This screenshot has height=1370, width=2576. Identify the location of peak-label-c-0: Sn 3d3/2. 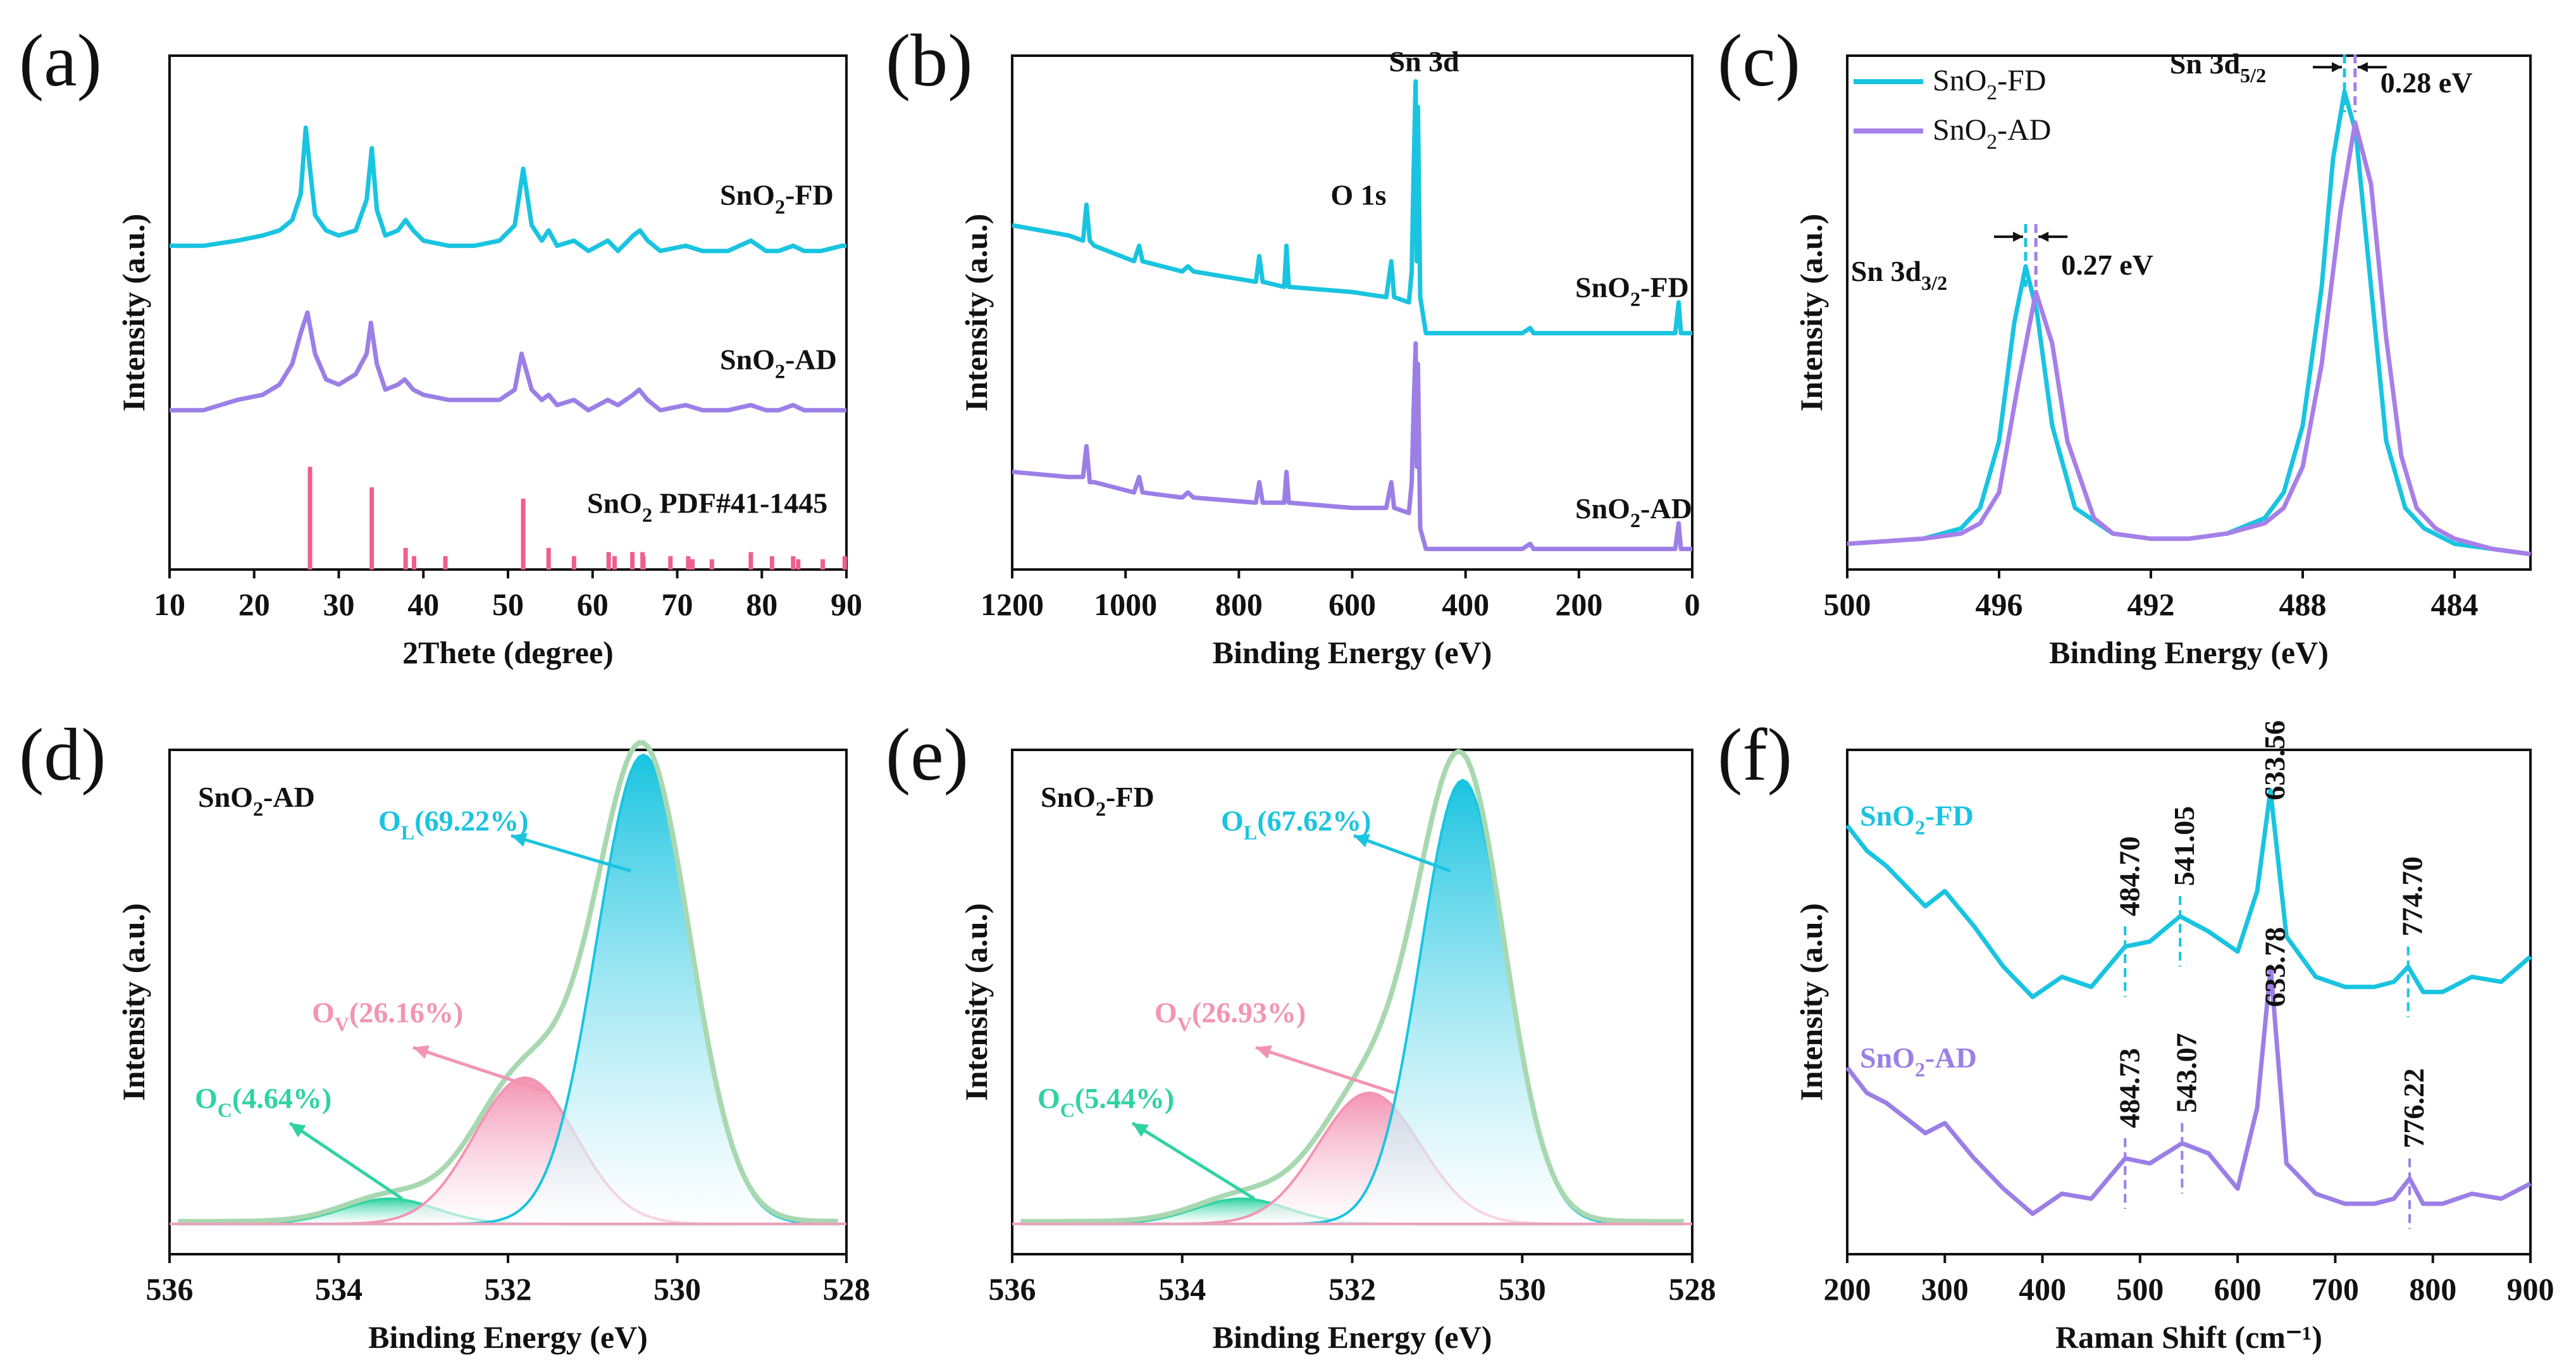
(1899, 274).